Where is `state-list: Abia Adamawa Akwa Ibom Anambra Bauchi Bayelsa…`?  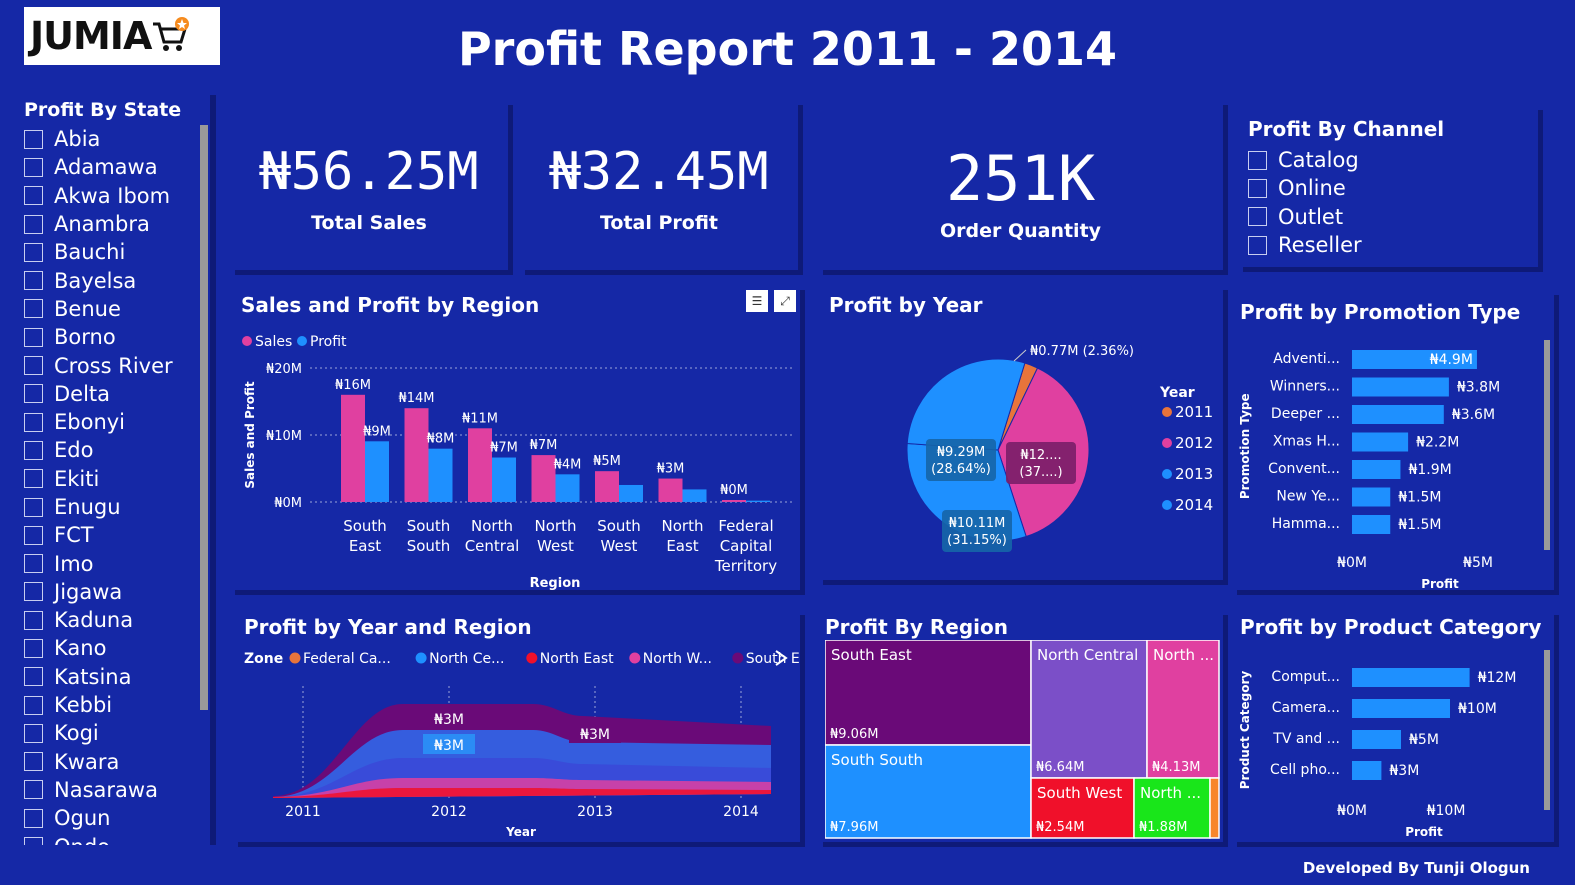 state-list: Abia Adamawa Akwa Ibom Anambra Bauchi Bayelsa… is located at coordinates (111, 485).